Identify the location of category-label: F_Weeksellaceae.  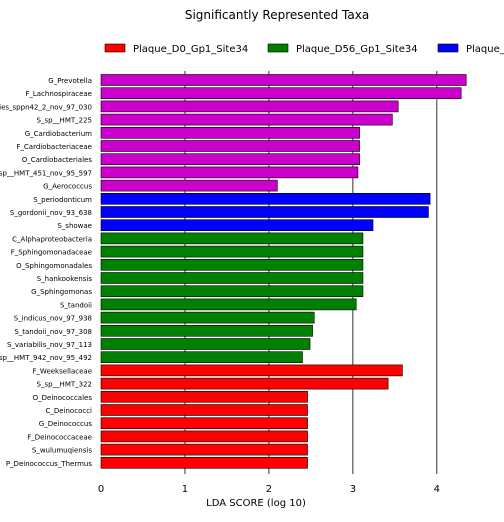
(62, 371).